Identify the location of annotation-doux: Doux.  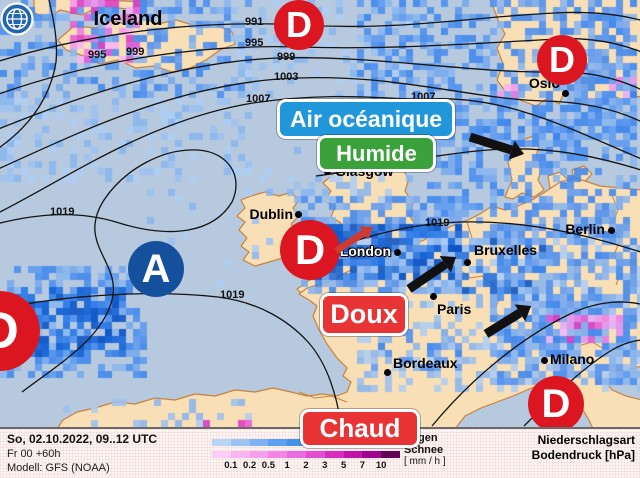
(364, 314).